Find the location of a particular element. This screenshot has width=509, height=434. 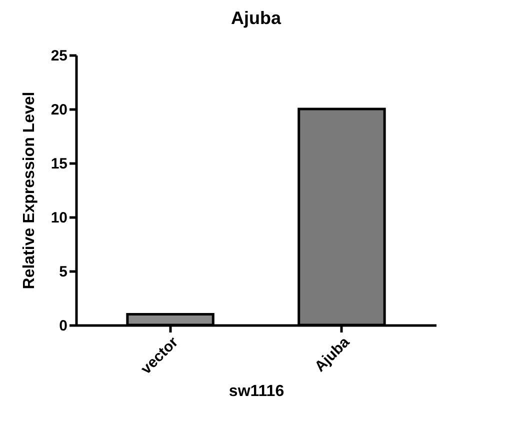

y-tick-label: 5 is located at coordinates (63, 272).